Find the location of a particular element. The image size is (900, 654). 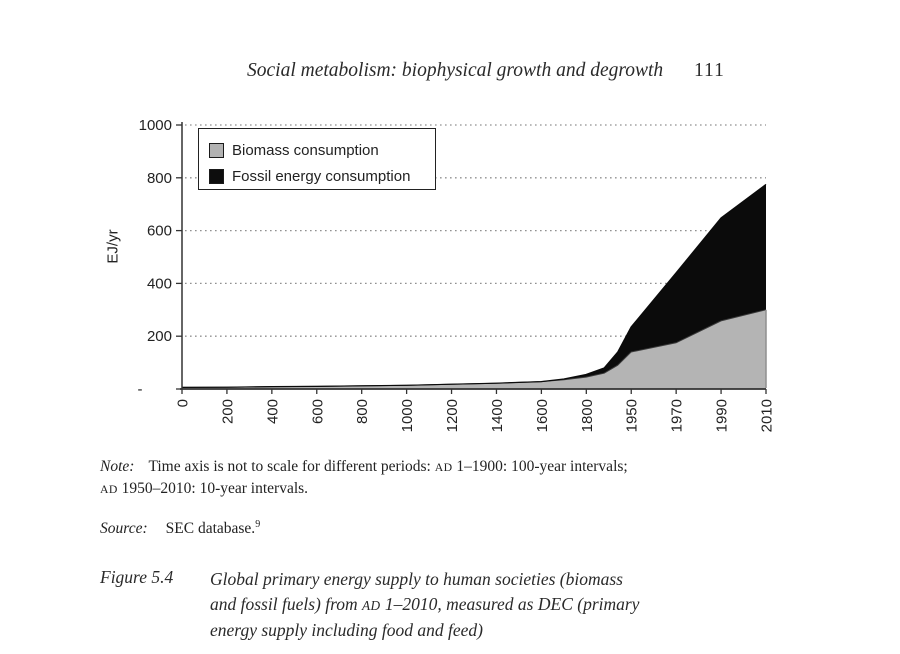

x-tick-label: 0 is located at coordinates (183, 403).